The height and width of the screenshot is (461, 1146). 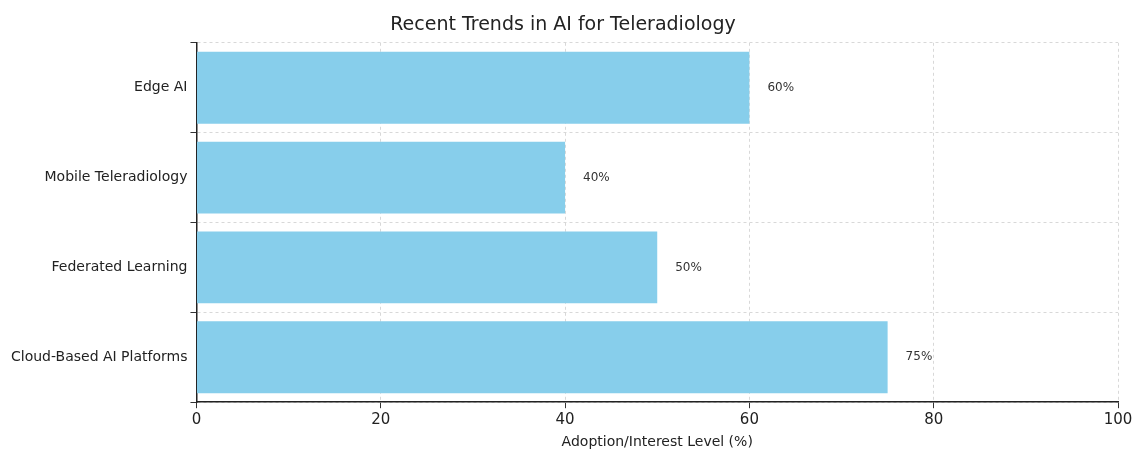 What do you see at coordinates (563, 23) in the screenshot?
I see `chart-title: Recent Trends in AI for Teleradiology` at bounding box center [563, 23].